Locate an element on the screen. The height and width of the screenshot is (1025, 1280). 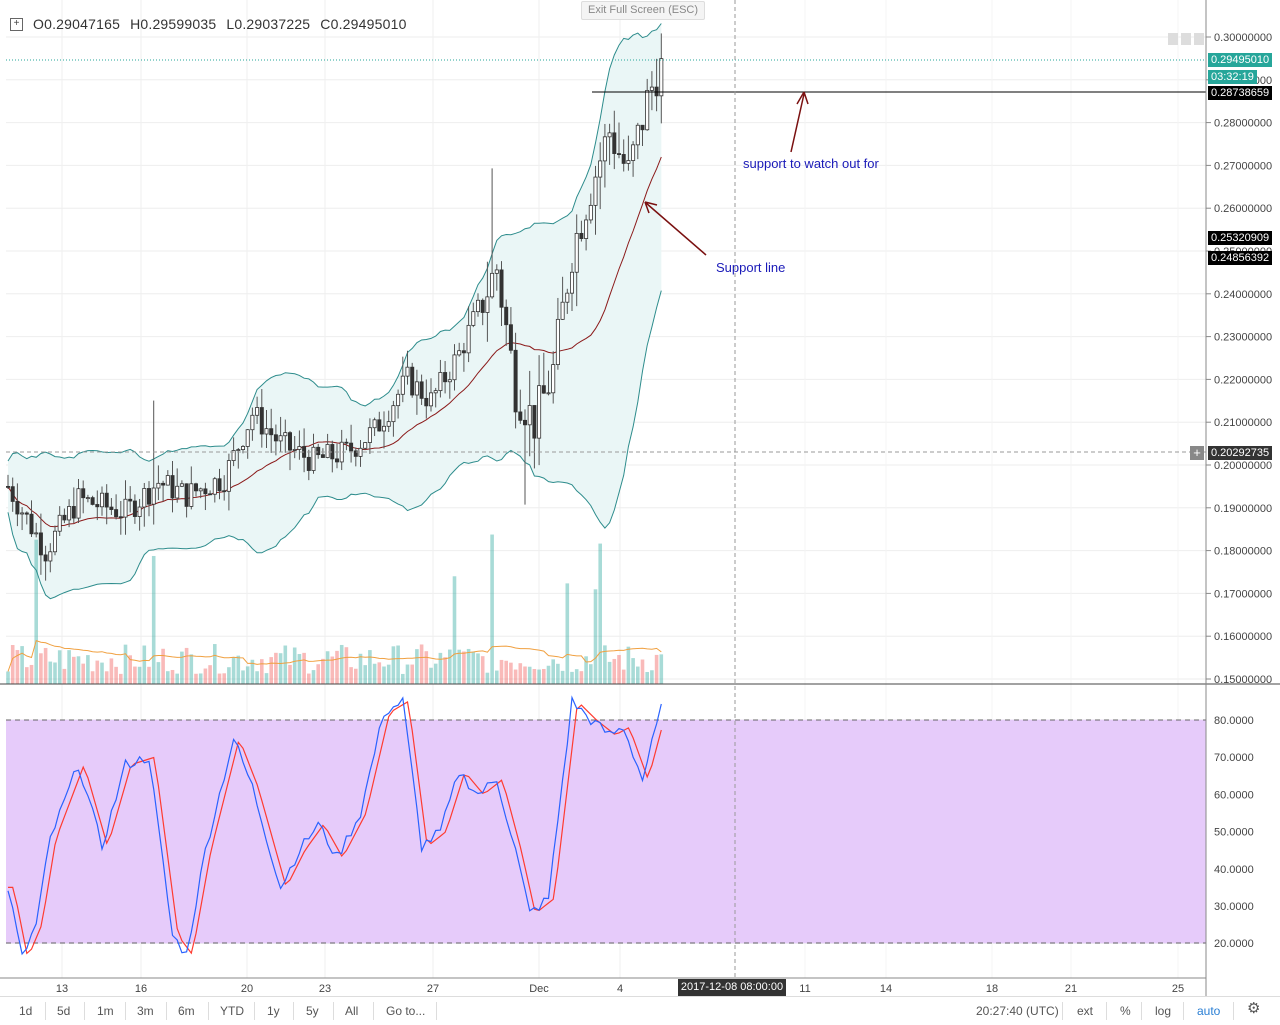
range-3m-button: 3m is located at coordinates (145, 1011).